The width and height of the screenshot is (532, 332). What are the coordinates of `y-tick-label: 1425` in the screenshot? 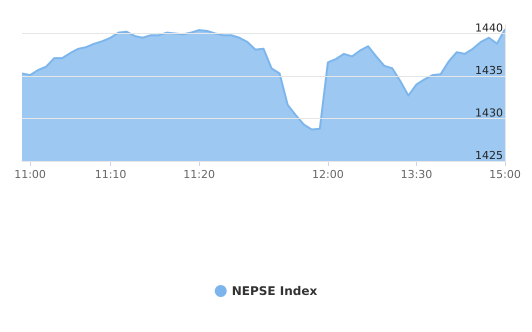 It's located at (489, 155).